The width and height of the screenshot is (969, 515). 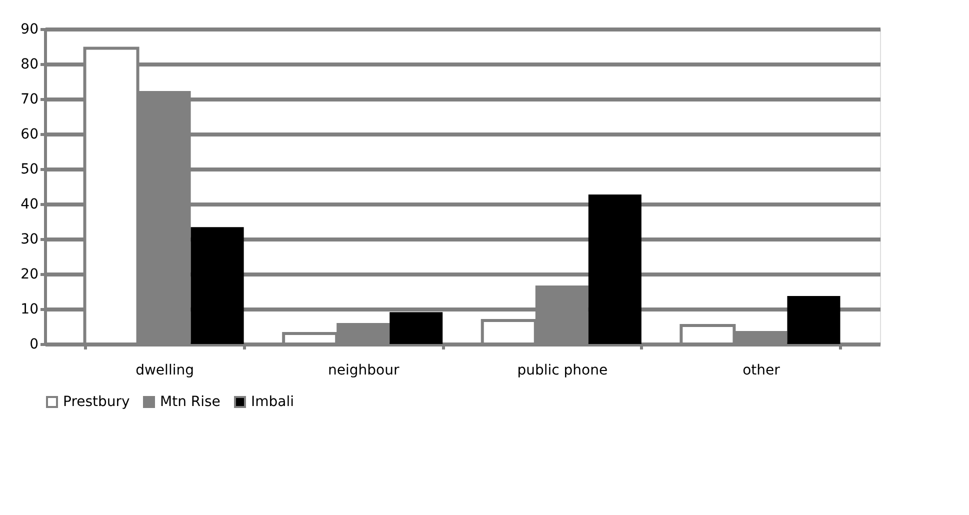 I want to click on y-tick-label: 40, so click(x=29, y=204).